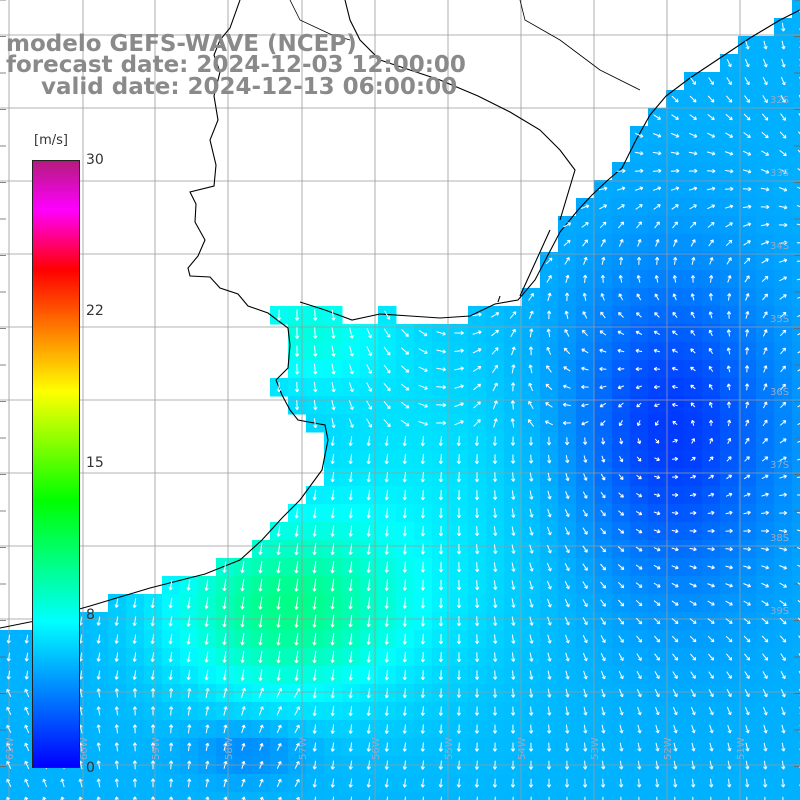 The height and width of the screenshot is (800, 800). What do you see at coordinates (376, 748) in the screenshot?
I see `longitude-labels: 61W 60W 59W 58W 57W 56W 55W 54W 53W 52W 51W` at bounding box center [376, 748].